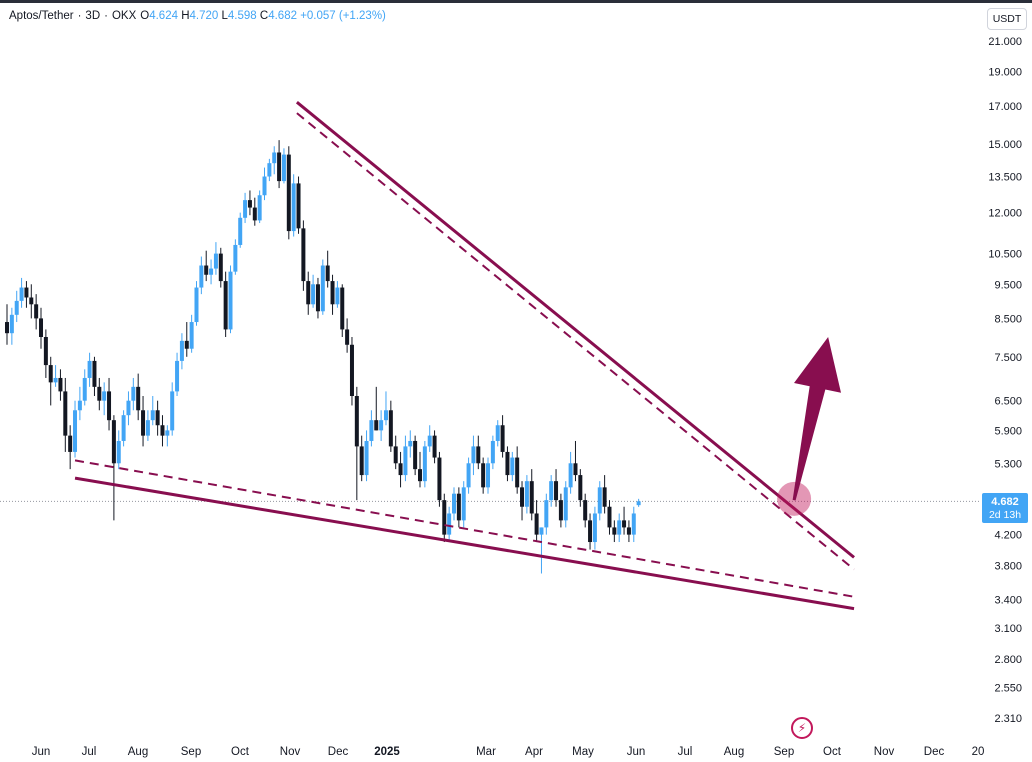  What do you see at coordinates (1008, 319) in the screenshot?
I see `price-tick-label: 8.500` at bounding box center [1008, 319].